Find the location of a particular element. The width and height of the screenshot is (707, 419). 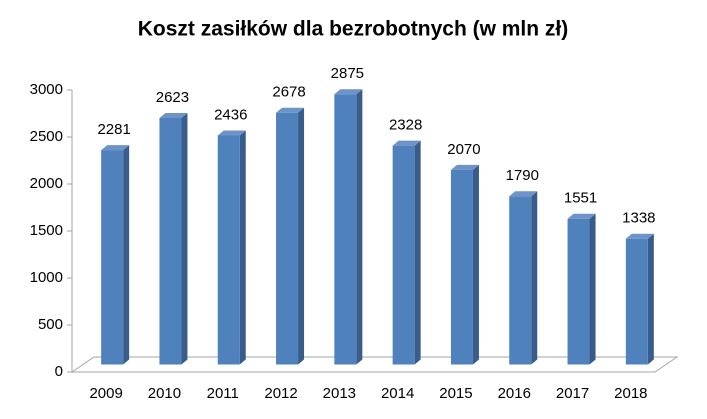

value-label: 2678 is located at coordinates (288, 92).